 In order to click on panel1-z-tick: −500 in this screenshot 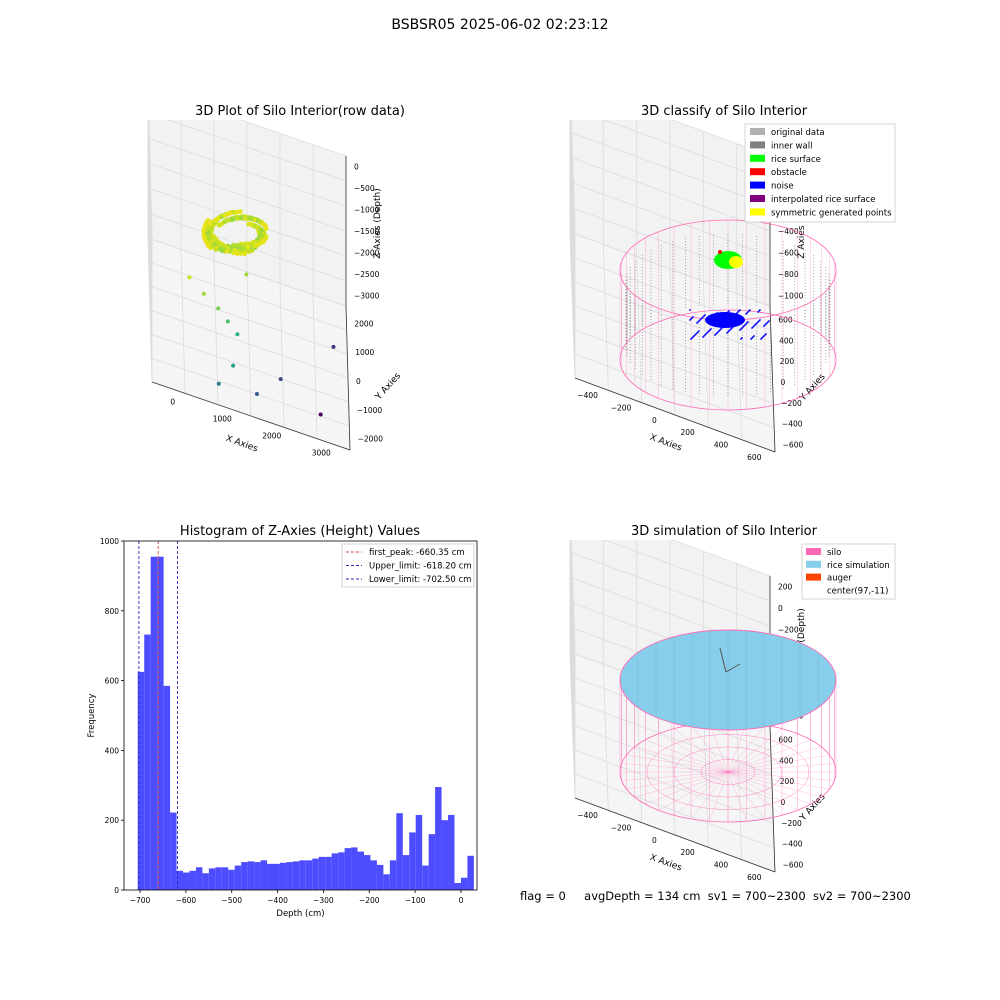, I will do `click(364, 188)`.